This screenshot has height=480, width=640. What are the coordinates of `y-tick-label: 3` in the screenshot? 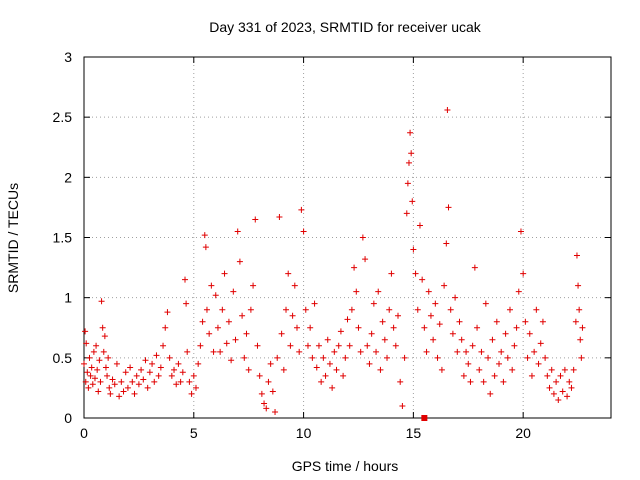 It's located at (68, 57).